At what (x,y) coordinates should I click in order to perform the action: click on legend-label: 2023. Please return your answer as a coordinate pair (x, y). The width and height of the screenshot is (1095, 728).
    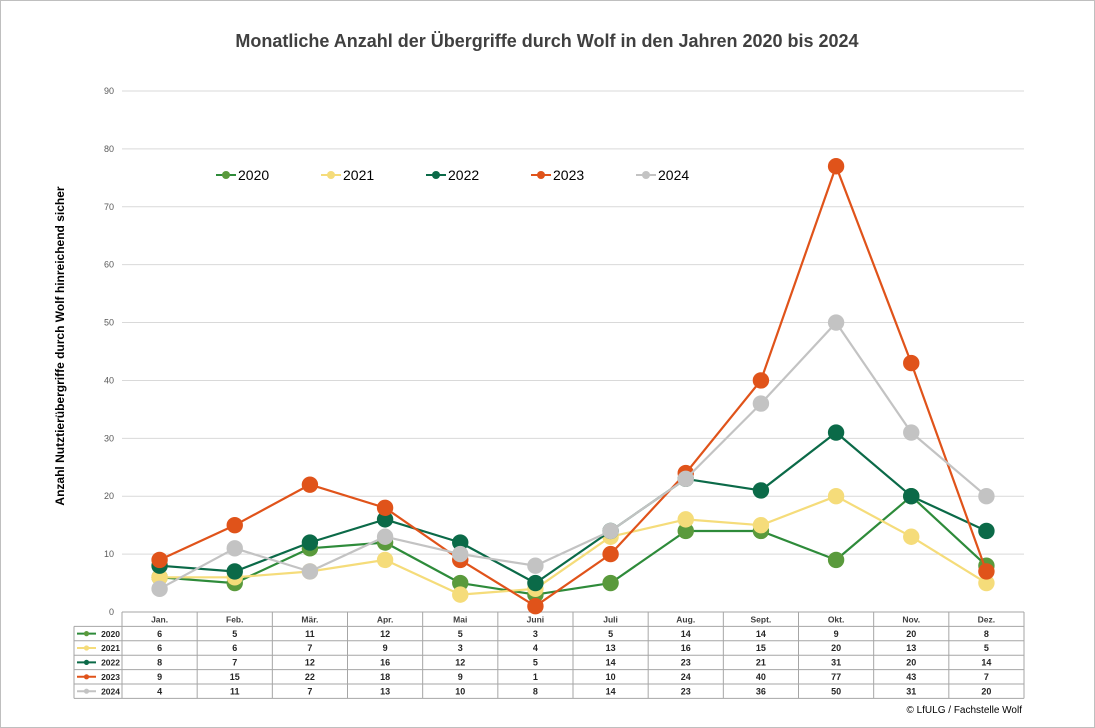
    Looking at the image, I should click on (568, 175).